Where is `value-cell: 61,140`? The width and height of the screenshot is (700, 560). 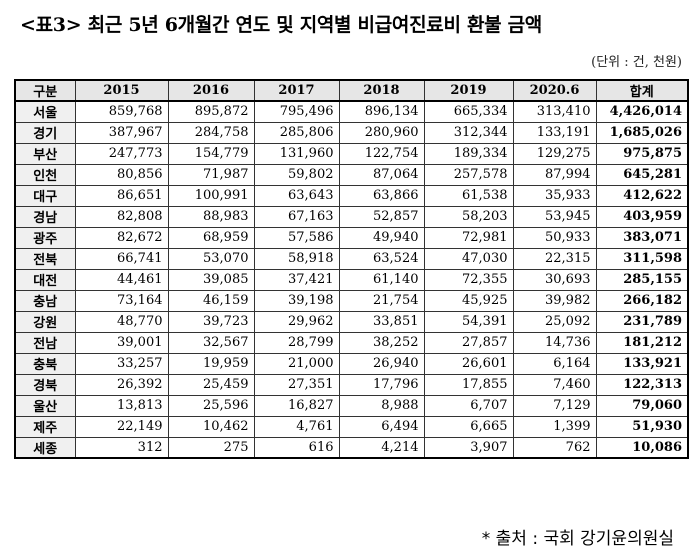
value-cell: 61,140 is located at coordinates (381, 279).